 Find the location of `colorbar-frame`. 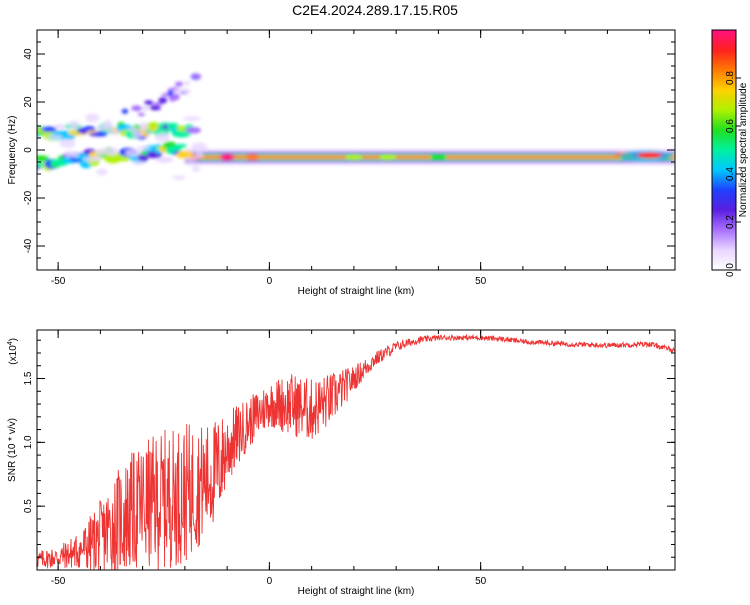

colorbar-frame is located at coordinates (724, 150).